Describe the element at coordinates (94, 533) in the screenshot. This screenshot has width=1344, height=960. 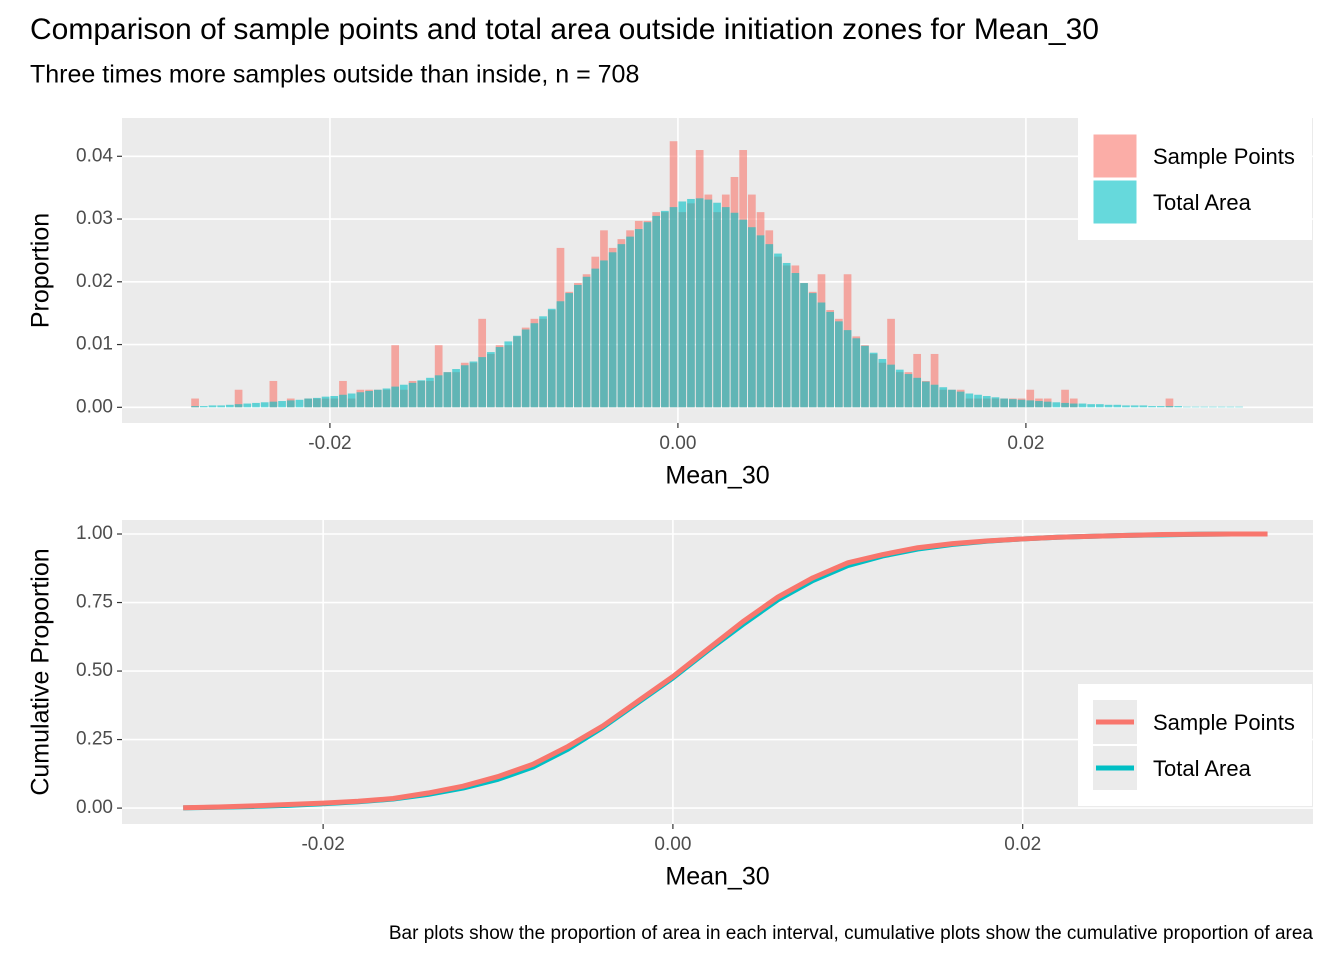
I see `y-tick-label: 1.00` at that location.